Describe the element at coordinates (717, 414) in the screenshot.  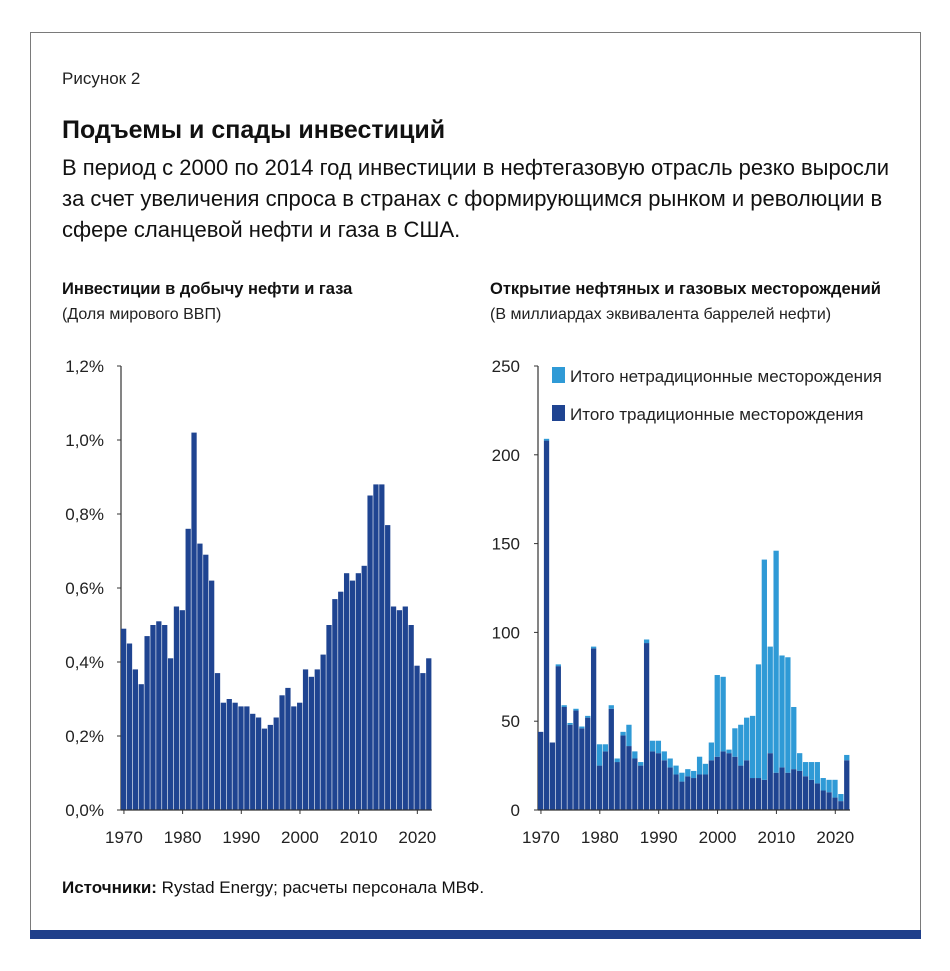
I see `legend-label-conventional: Итого традиционные месторождения` at that location.